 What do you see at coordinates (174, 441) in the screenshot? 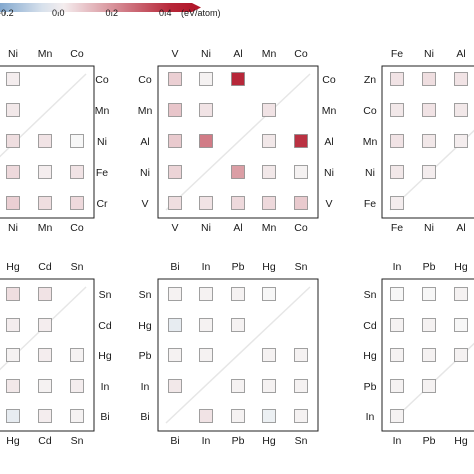
I see `col-label-bottom: Bi` at bounding box center [174, 441].